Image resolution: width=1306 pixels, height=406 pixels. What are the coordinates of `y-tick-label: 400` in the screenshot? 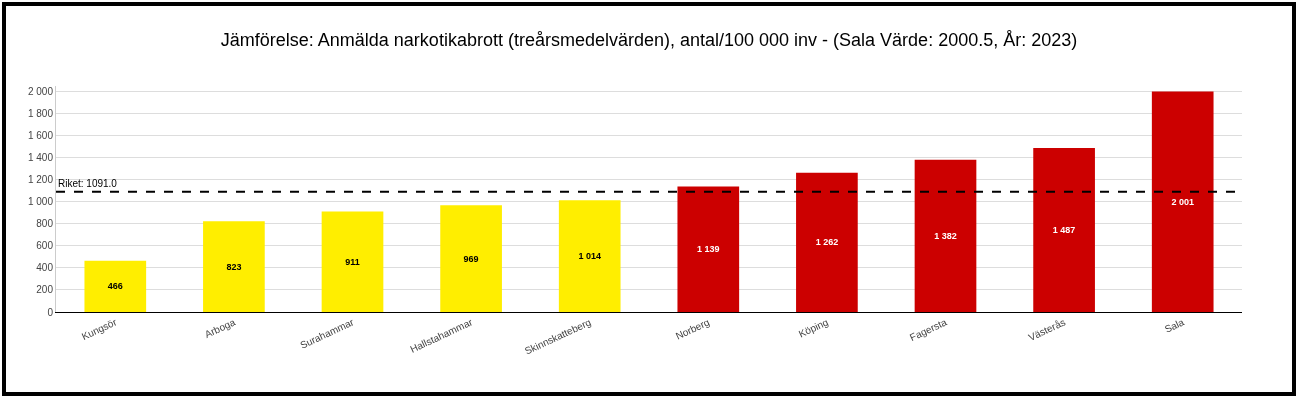 It's located at (45, 268).